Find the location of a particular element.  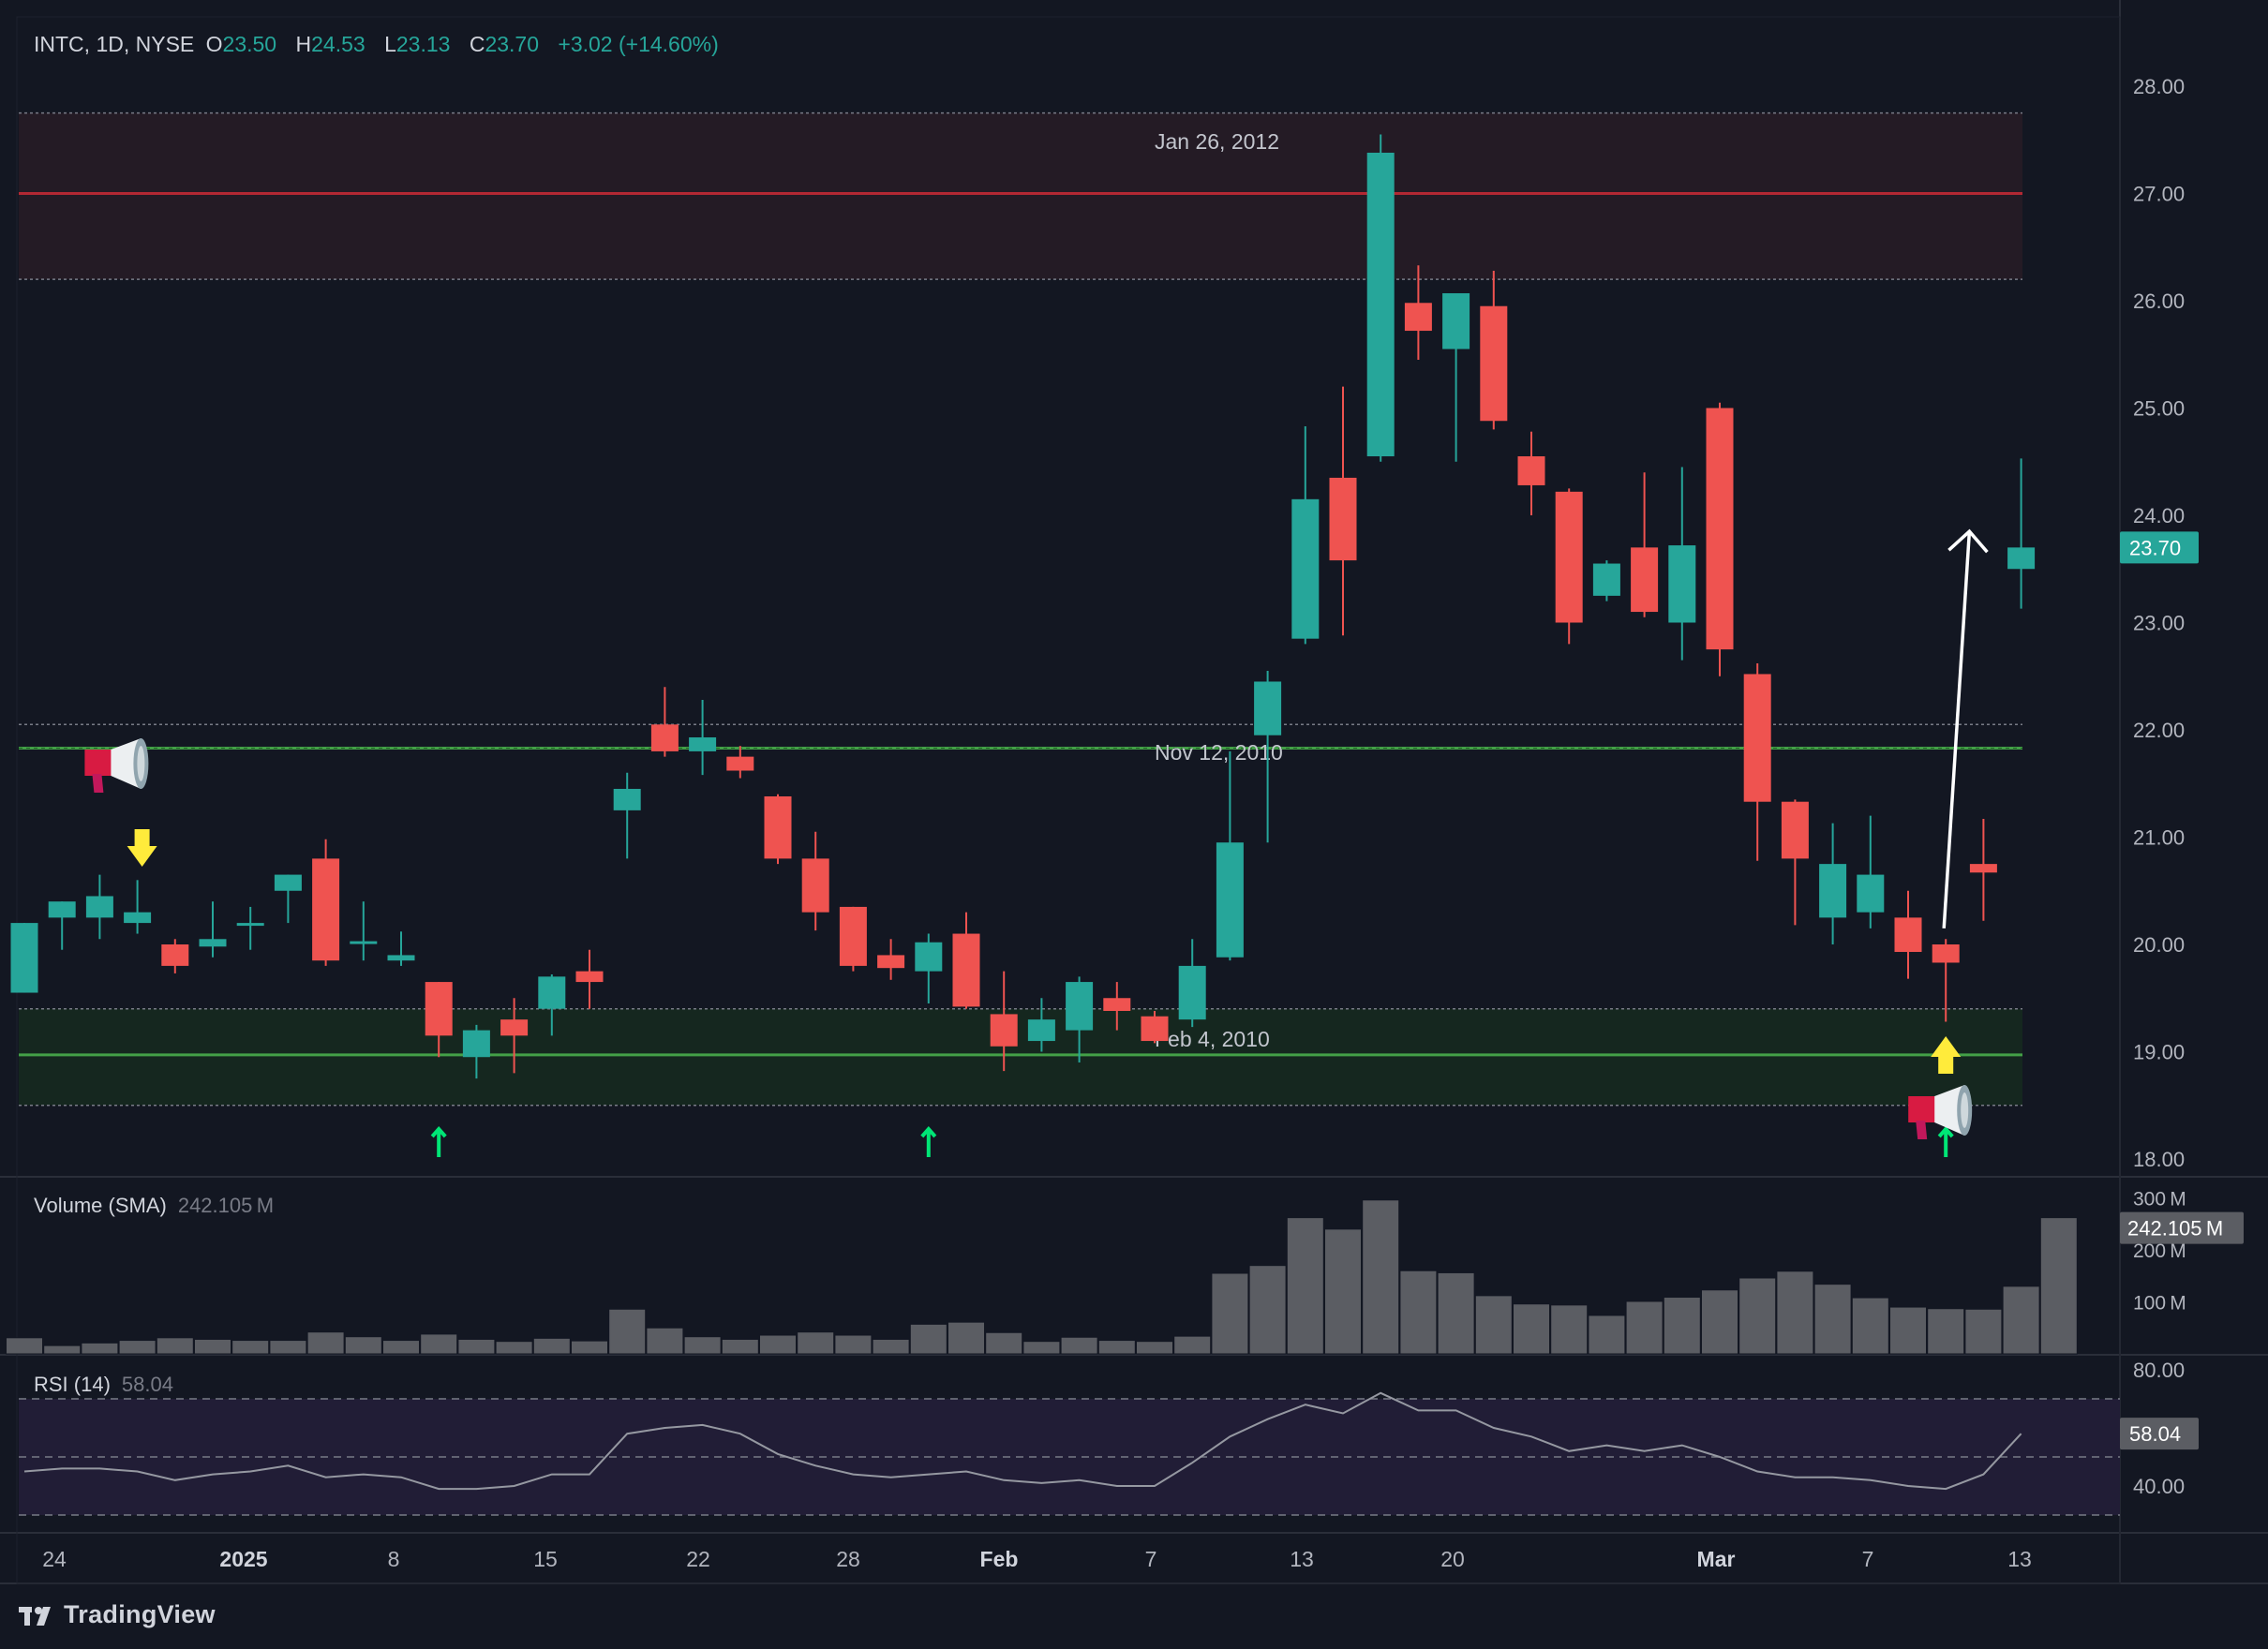

price-tick-label: 19.00 is located at coordinates (2159, 1052).